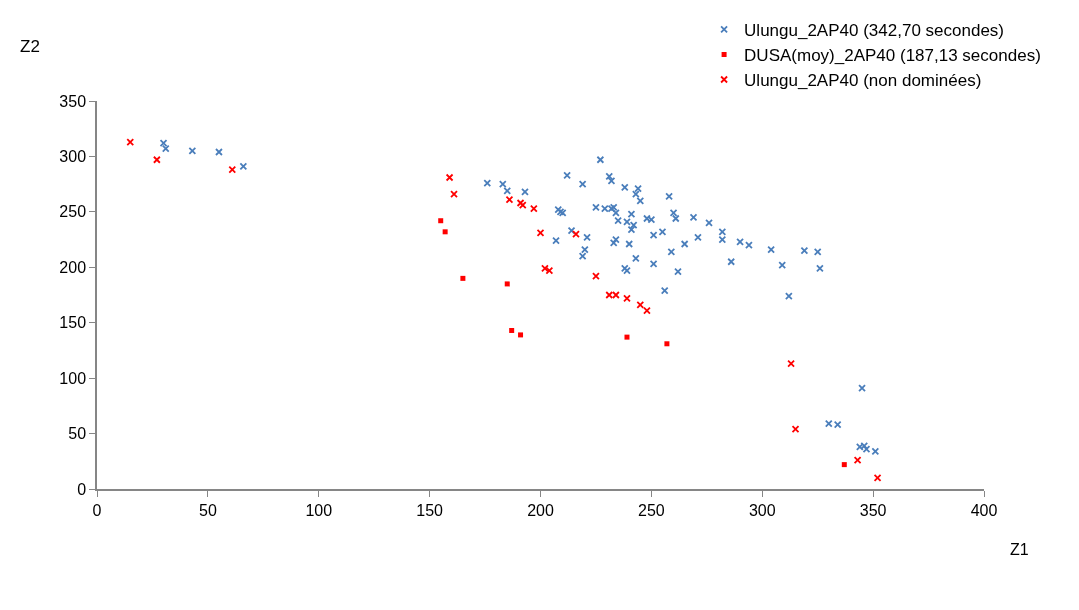 This screenshot has height=610, width=1079. I want to click on y-tick-label: 350, so click(73, 101).